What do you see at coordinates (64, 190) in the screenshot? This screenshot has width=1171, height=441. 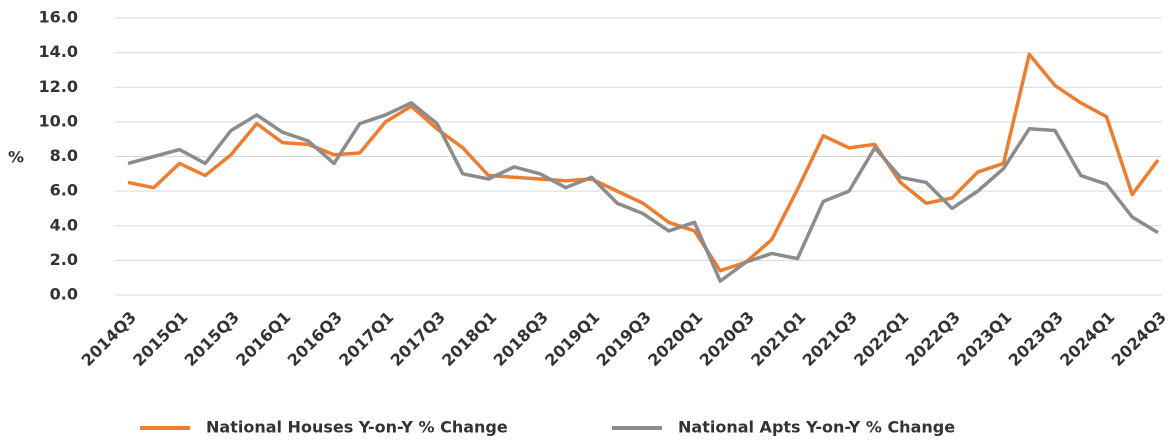 I see `y-tick-label: 6.0` at bounding box center [64, 190].